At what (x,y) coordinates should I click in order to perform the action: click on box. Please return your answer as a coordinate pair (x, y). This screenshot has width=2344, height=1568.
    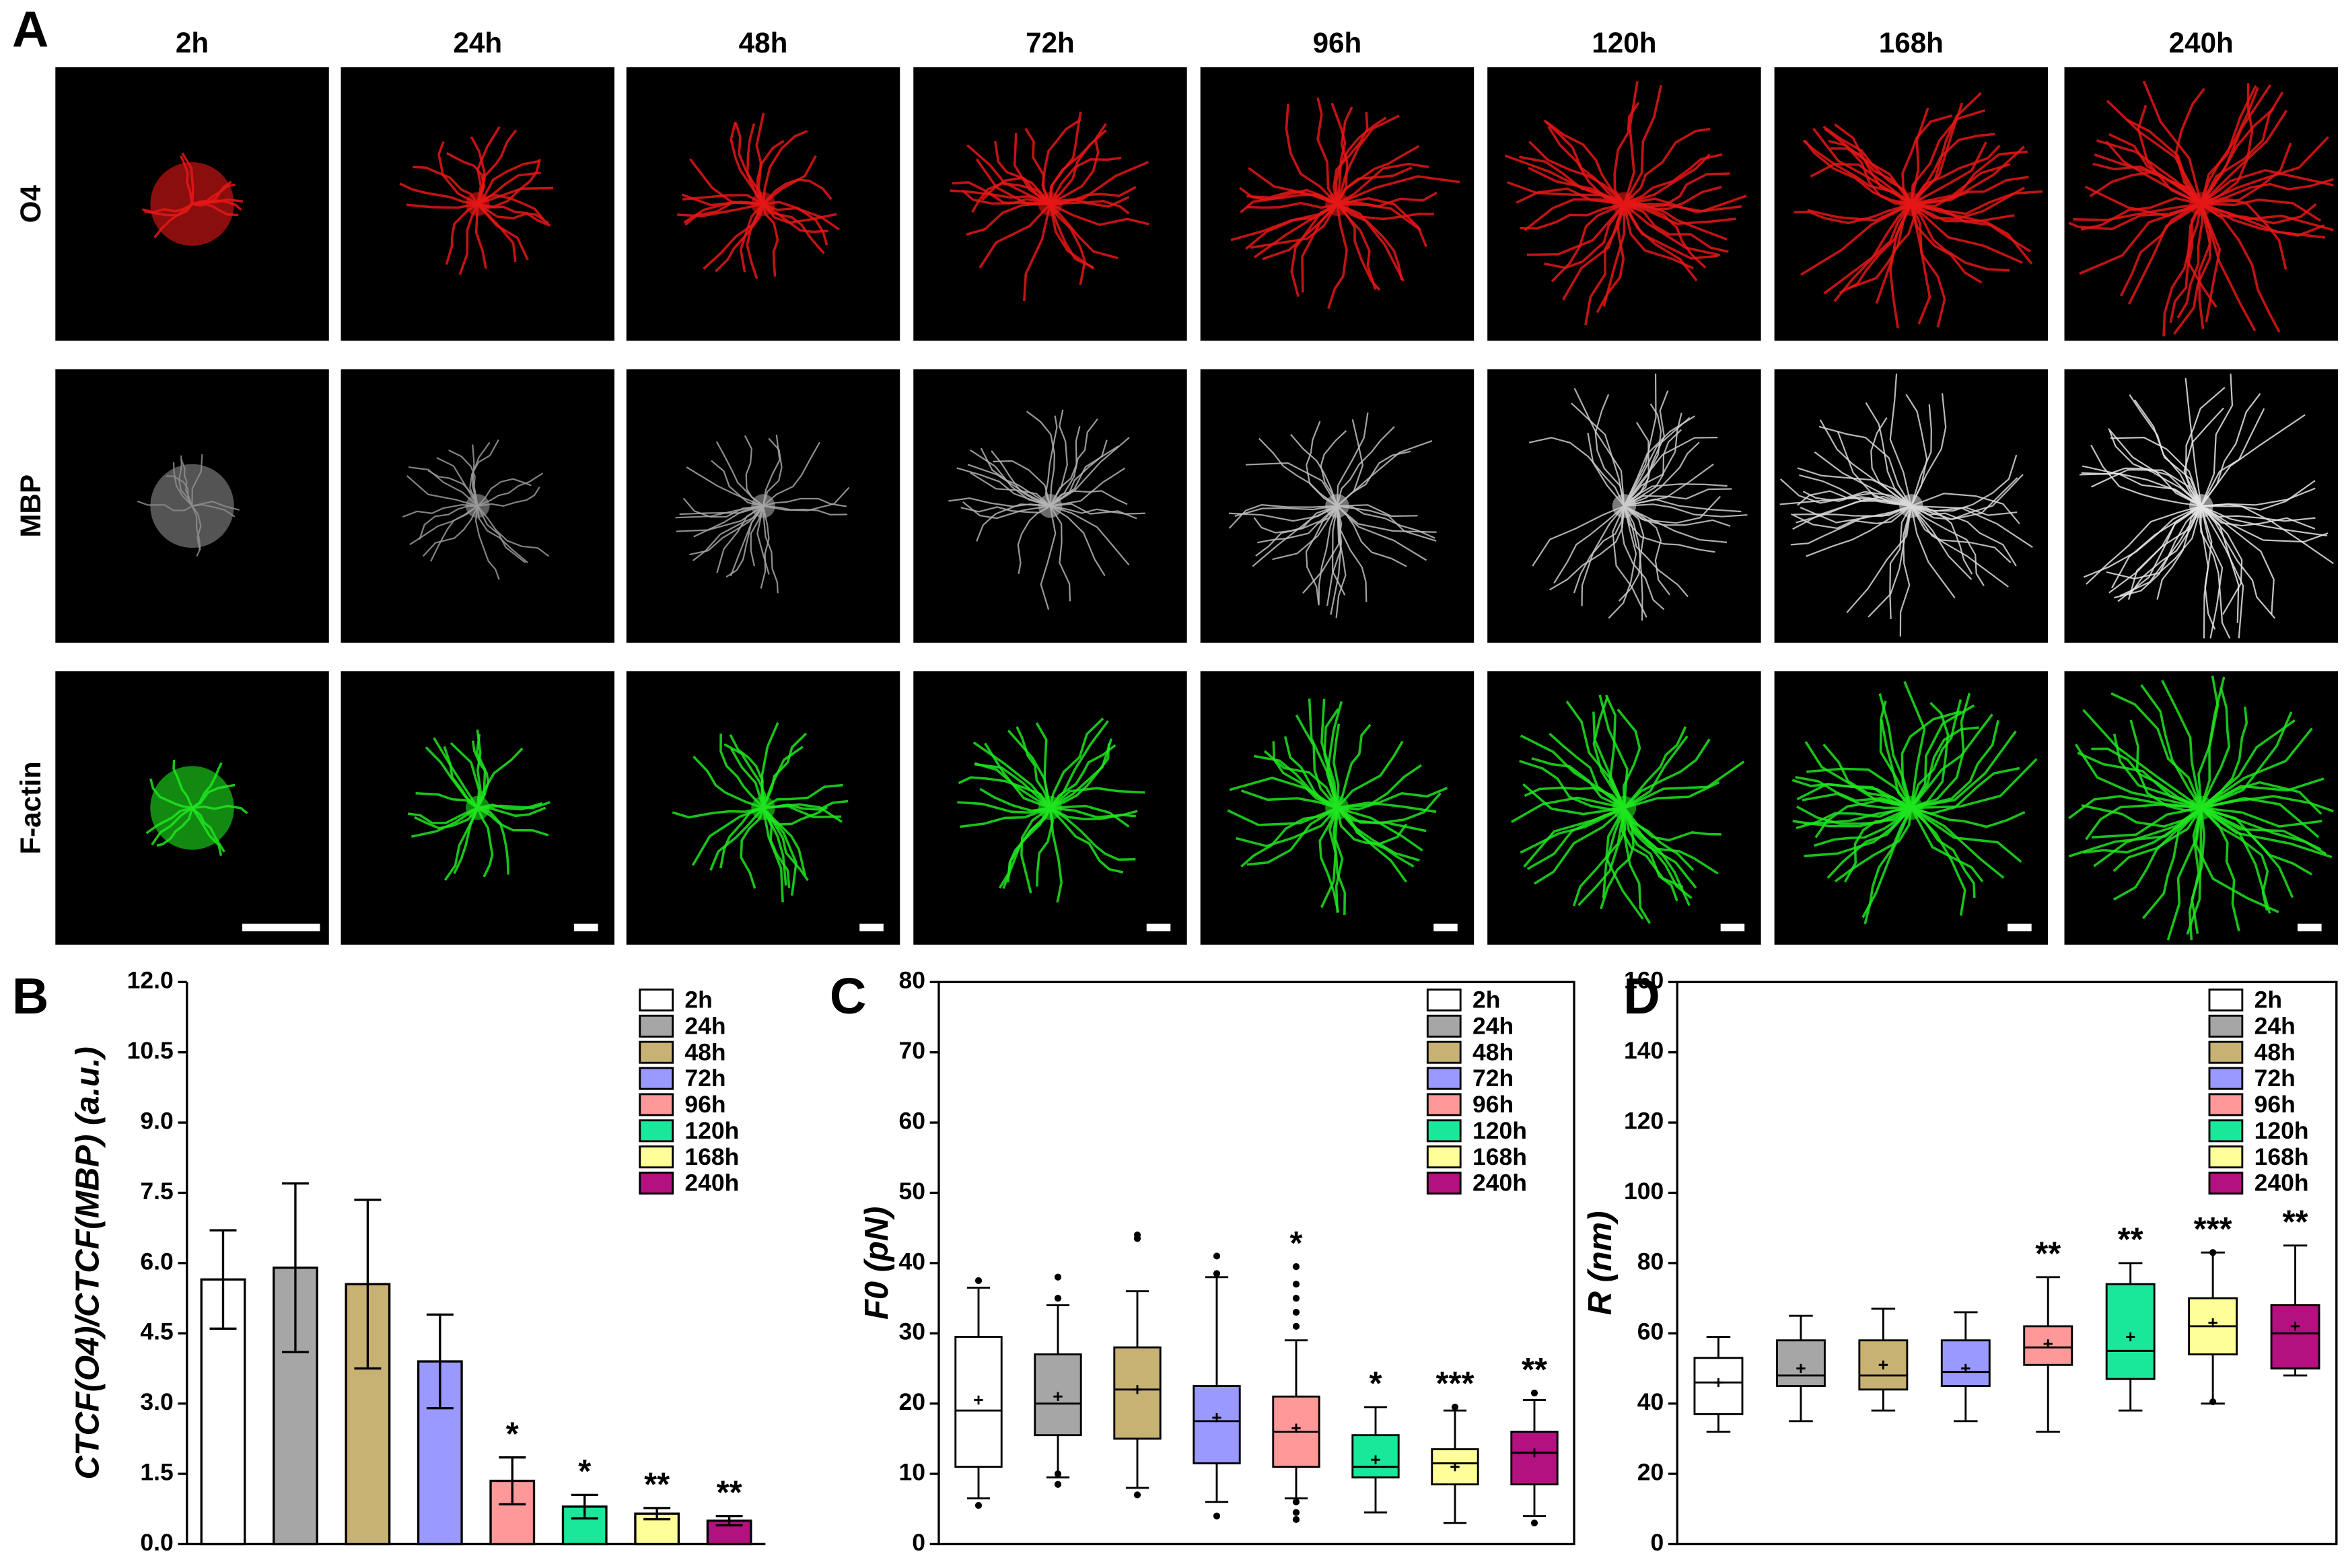
    Looking at the image, I should click on (2295, 1336).